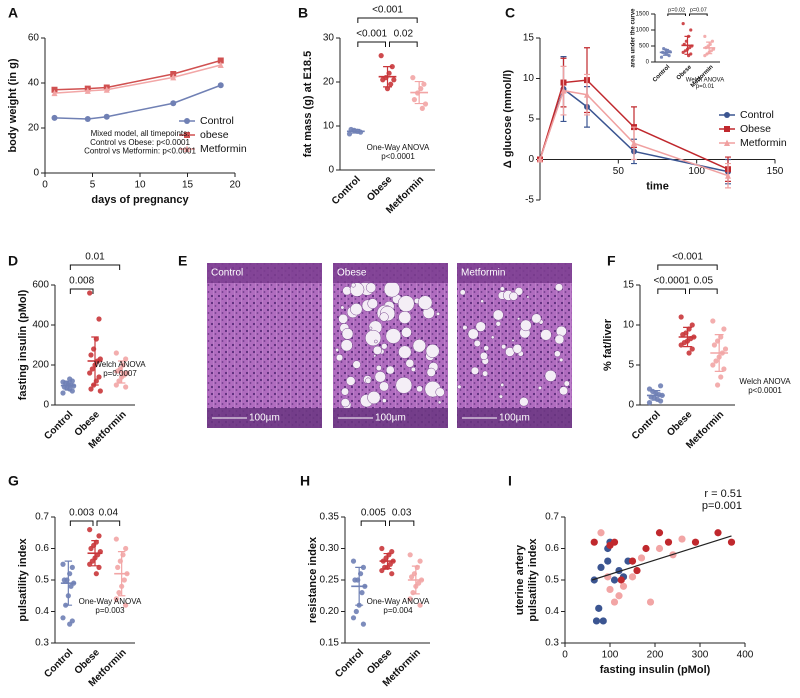 This screenshot has height=698, width=800. What do you see at coordinates (705, 87) in the screenshot?
I see `stat-note: p=0.01` at bounding box center [705, 87].